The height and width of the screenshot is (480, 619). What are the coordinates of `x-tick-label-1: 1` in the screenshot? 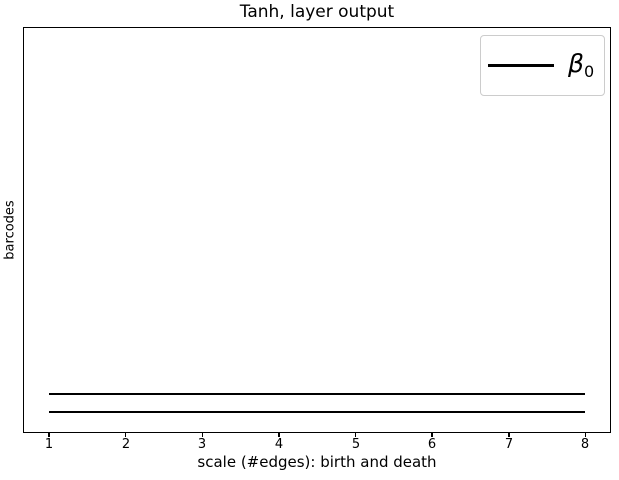 It's located at (49, 444).